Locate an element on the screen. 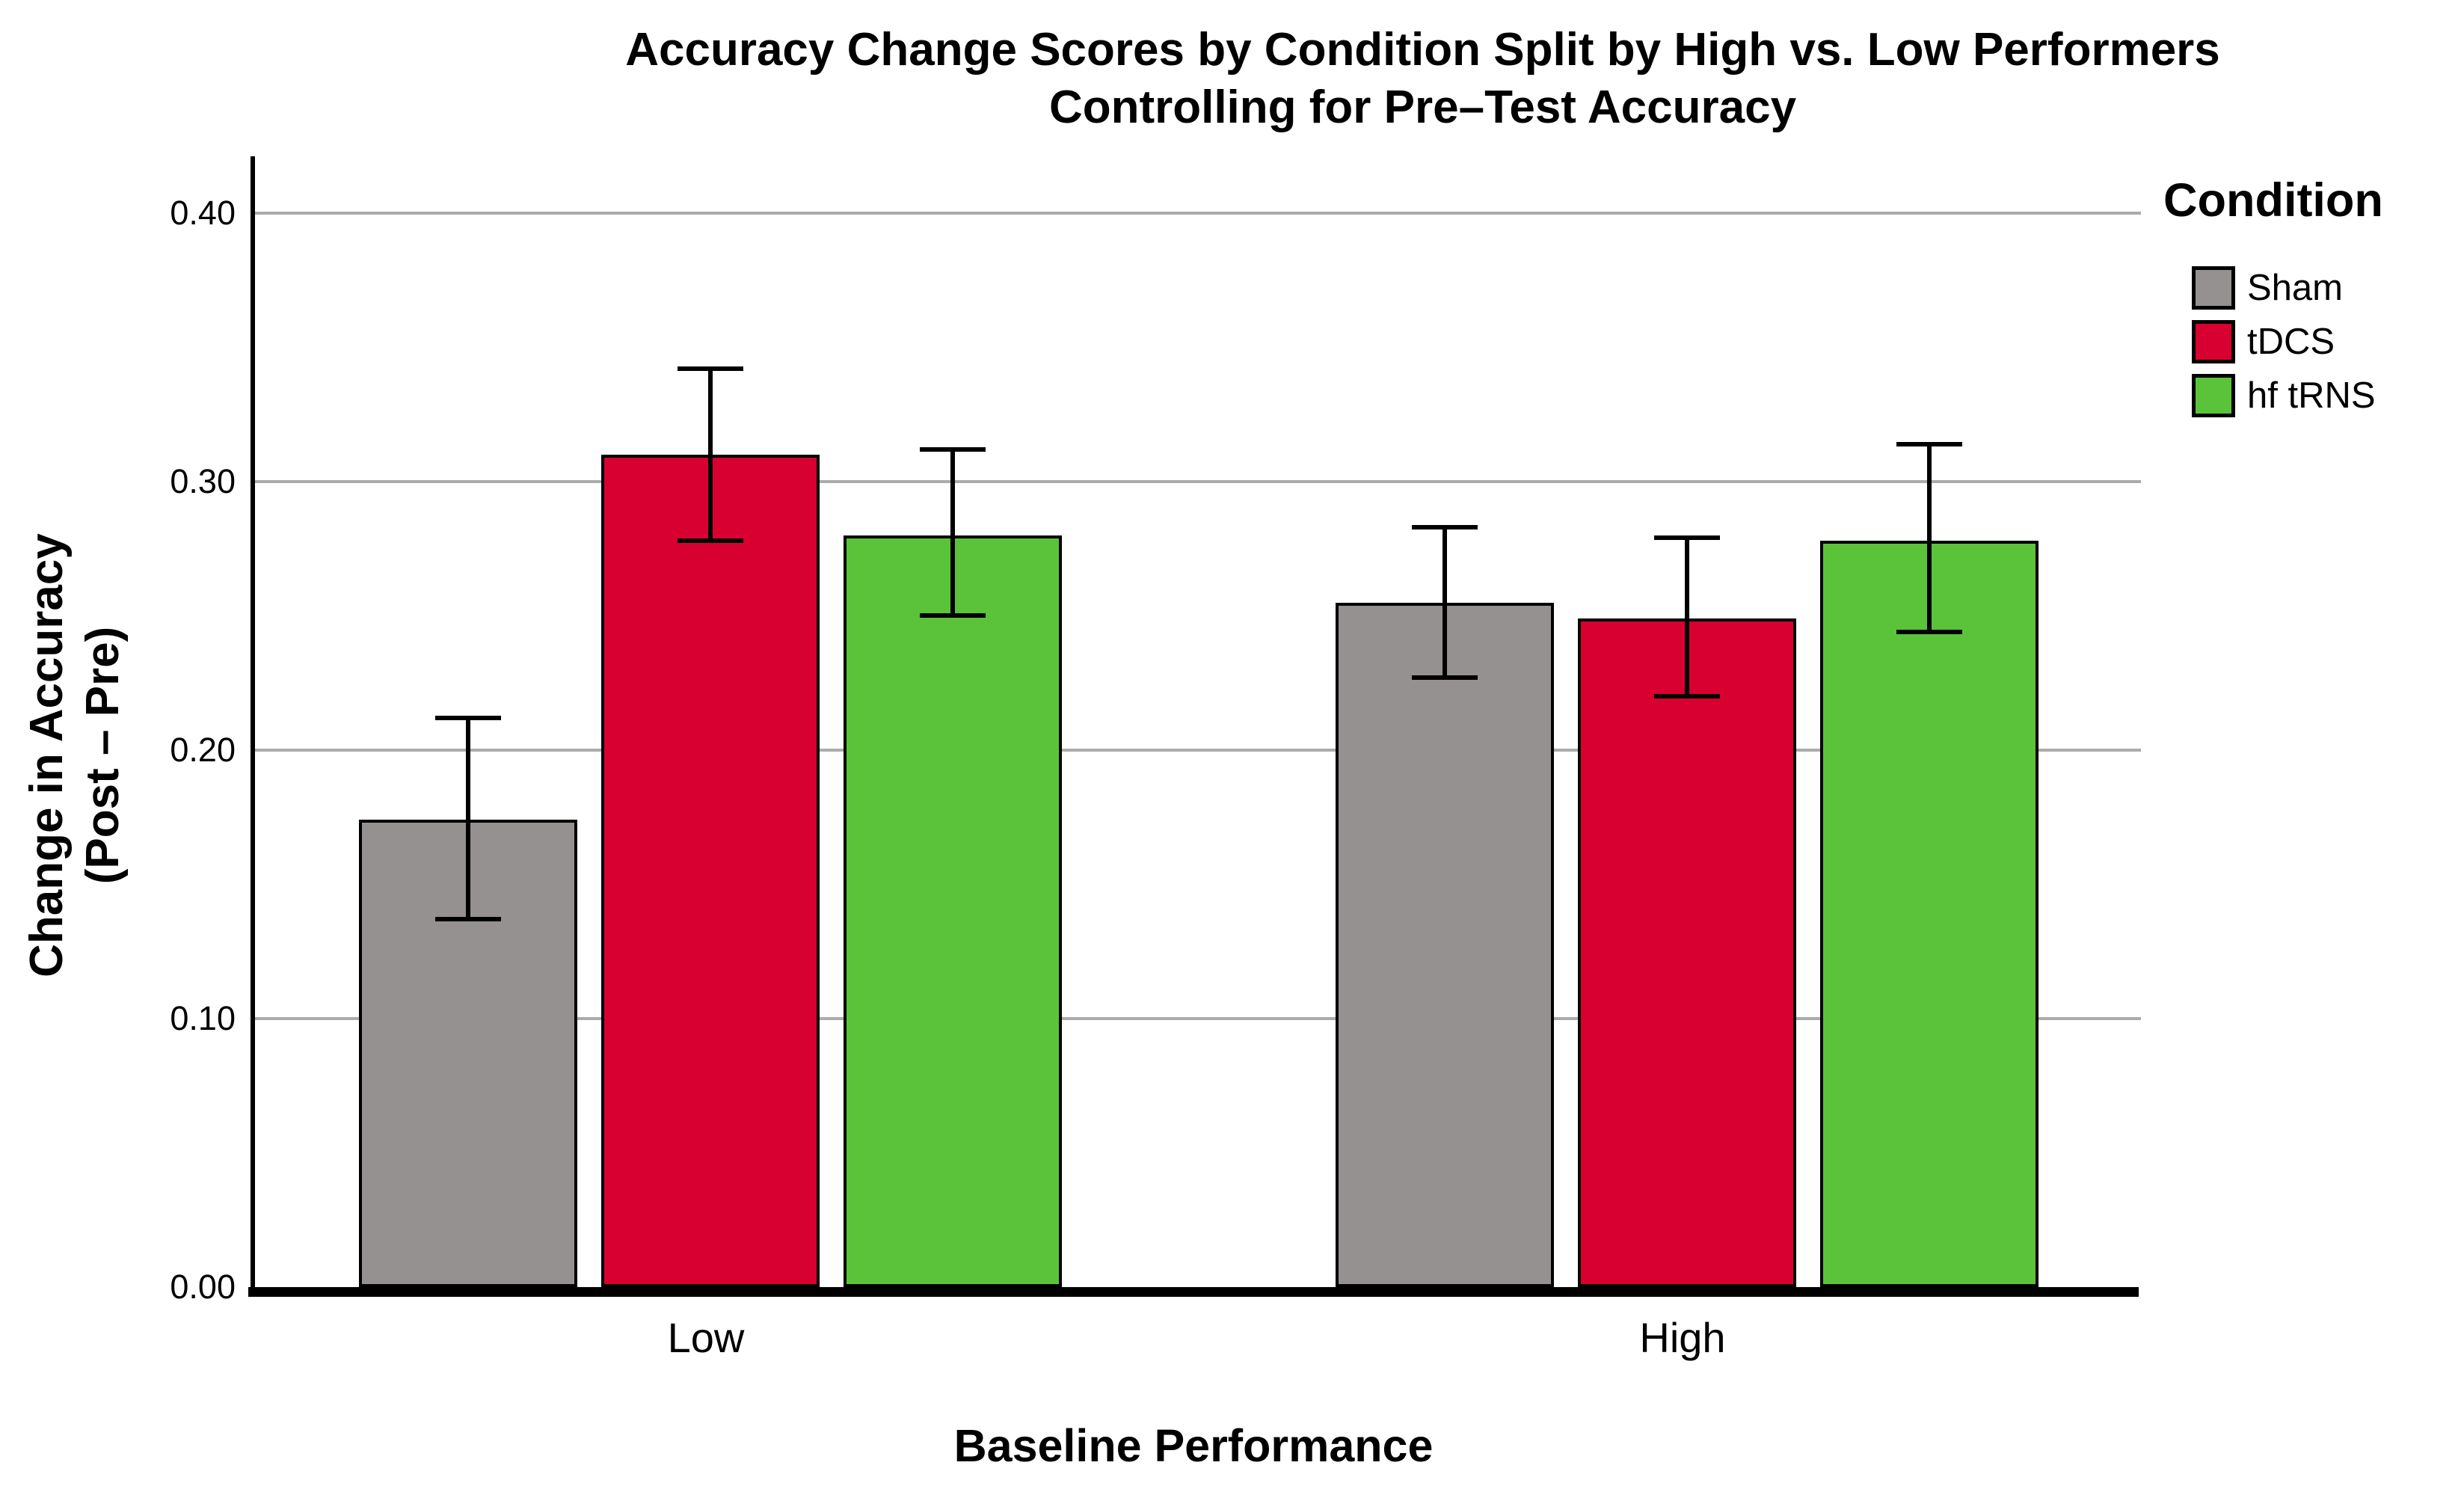 This screenshot has width=2464, height=1495. legend-label-hf-trns: hf tRNS is located at coordinates (2311, 396).